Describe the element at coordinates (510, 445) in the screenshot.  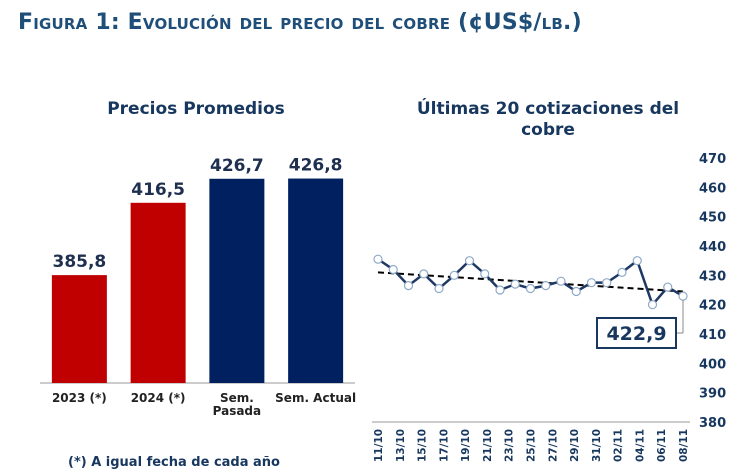
I see `x-tick-label: 23/10` at that location.